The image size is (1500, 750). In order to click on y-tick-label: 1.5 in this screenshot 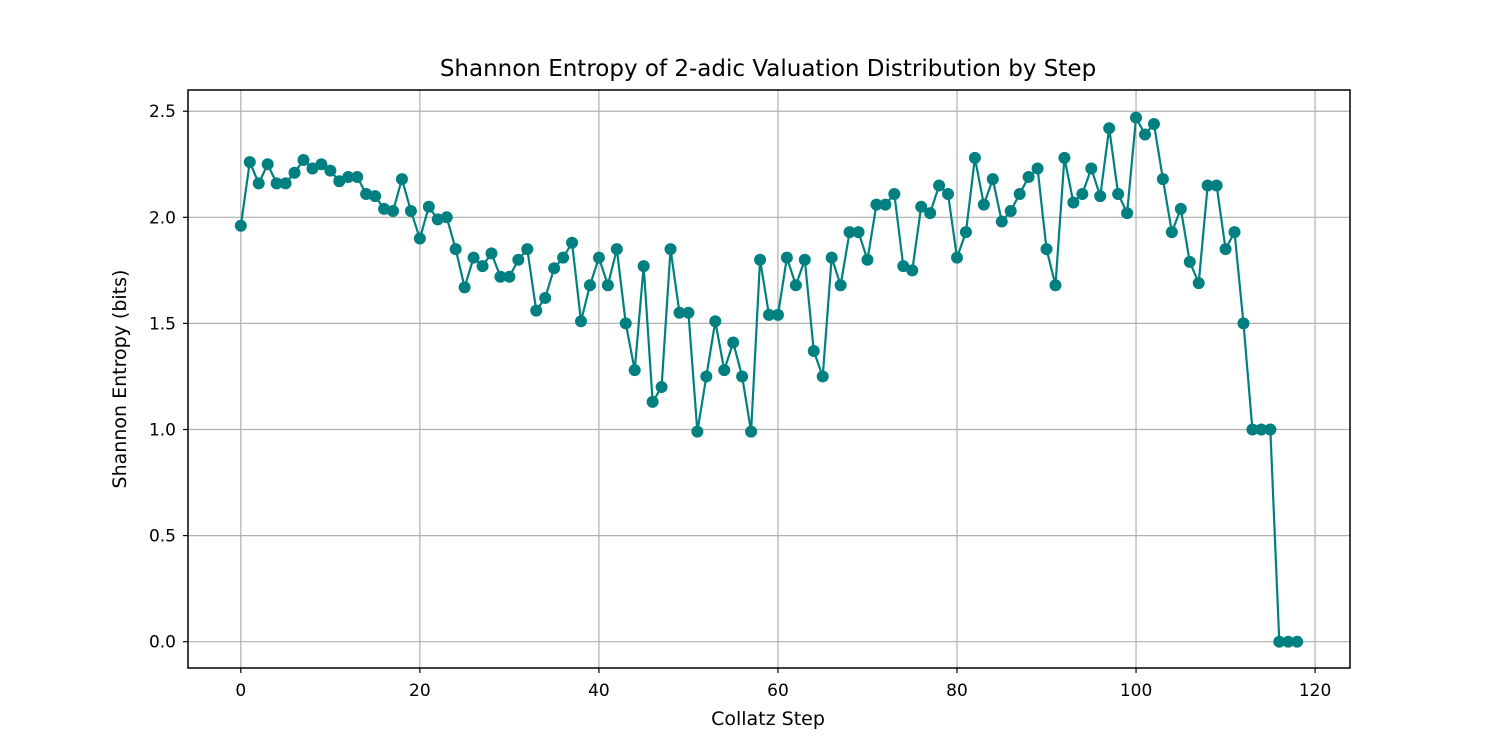, I will do `click(162, 324)`.